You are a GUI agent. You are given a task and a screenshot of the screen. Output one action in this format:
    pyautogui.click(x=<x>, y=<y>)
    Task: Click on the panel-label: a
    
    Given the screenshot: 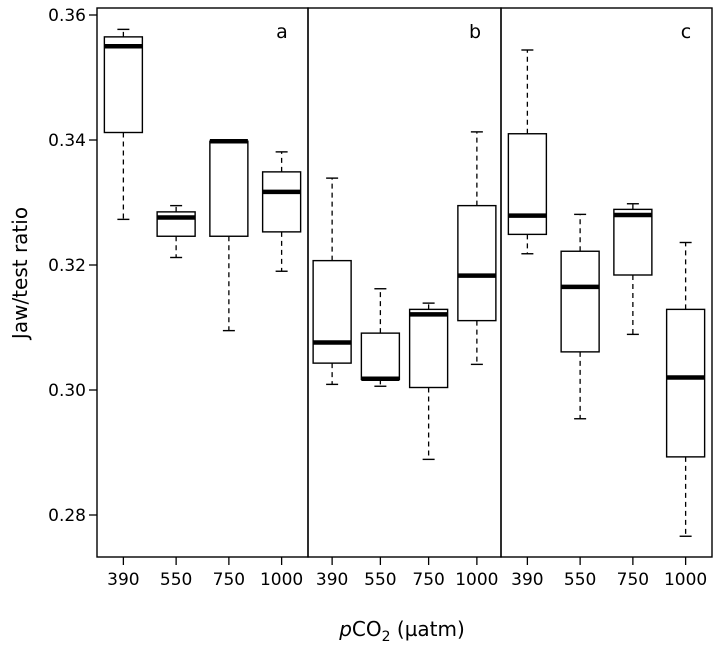 What is the action you would take?
    pyautogui.click(x=282, y=32)
    